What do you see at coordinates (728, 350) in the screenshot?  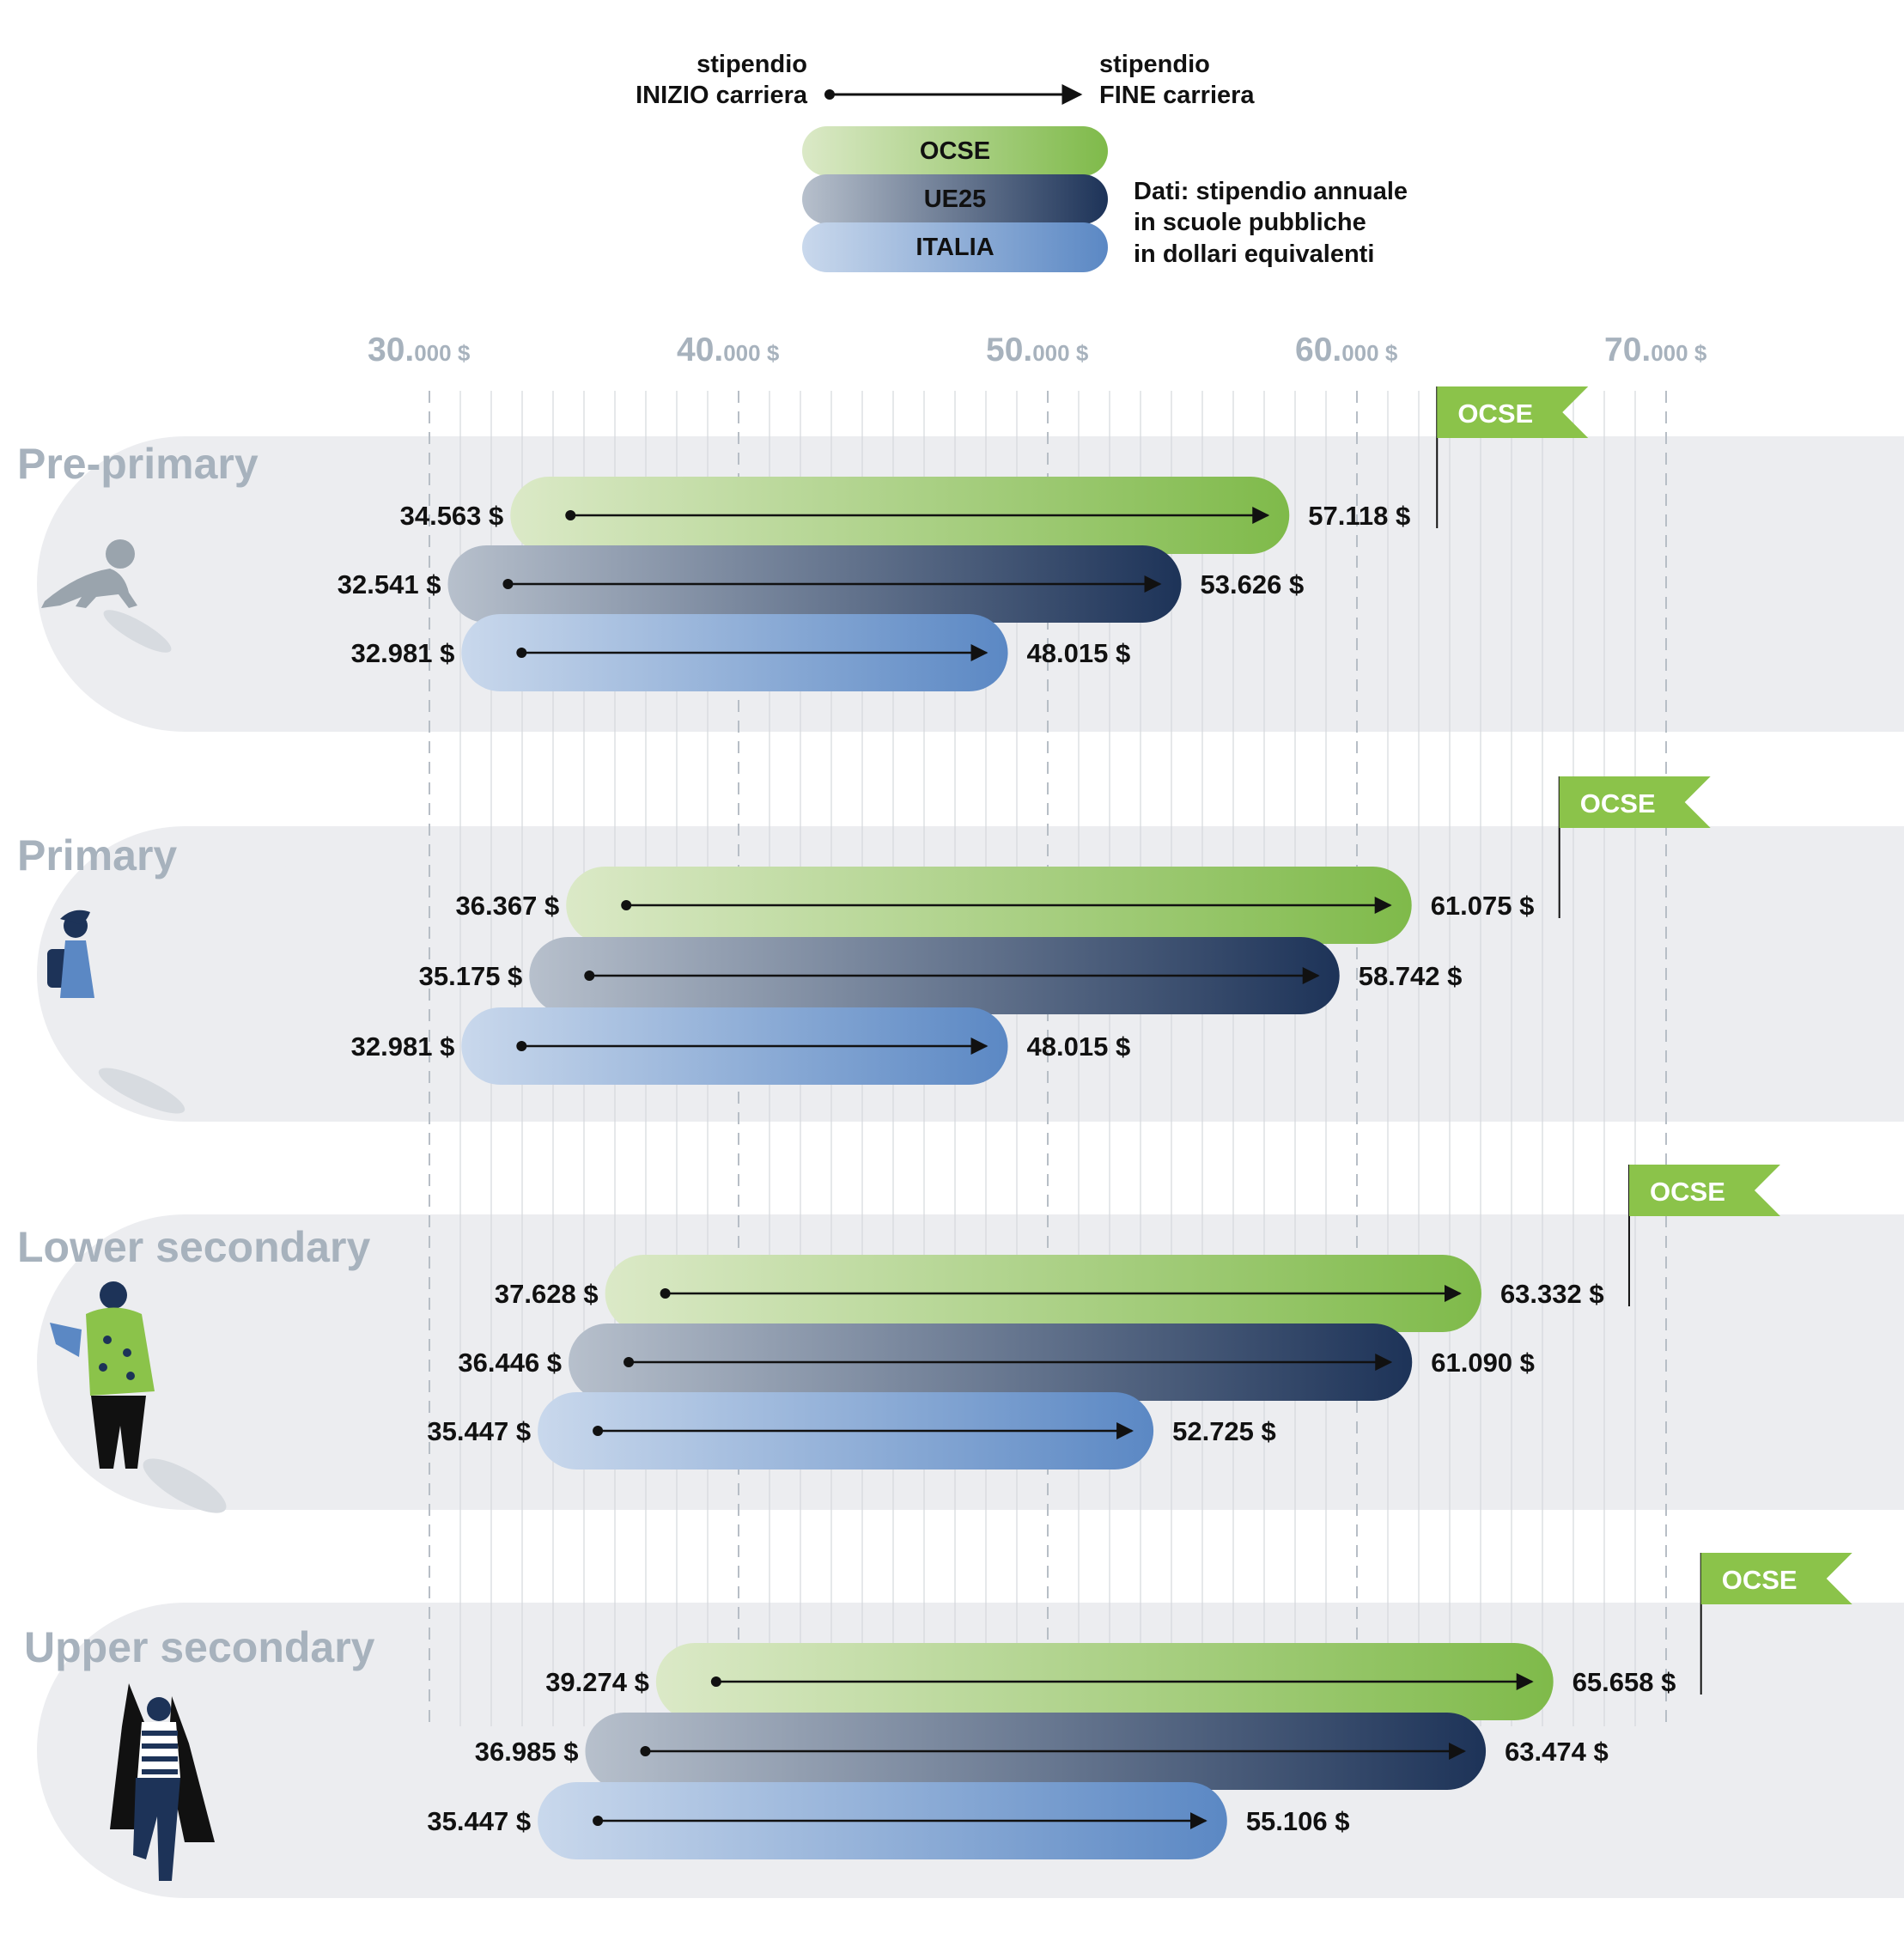 I see `axis-tick-label: 40.000 $` at bounding box center [728, 350].